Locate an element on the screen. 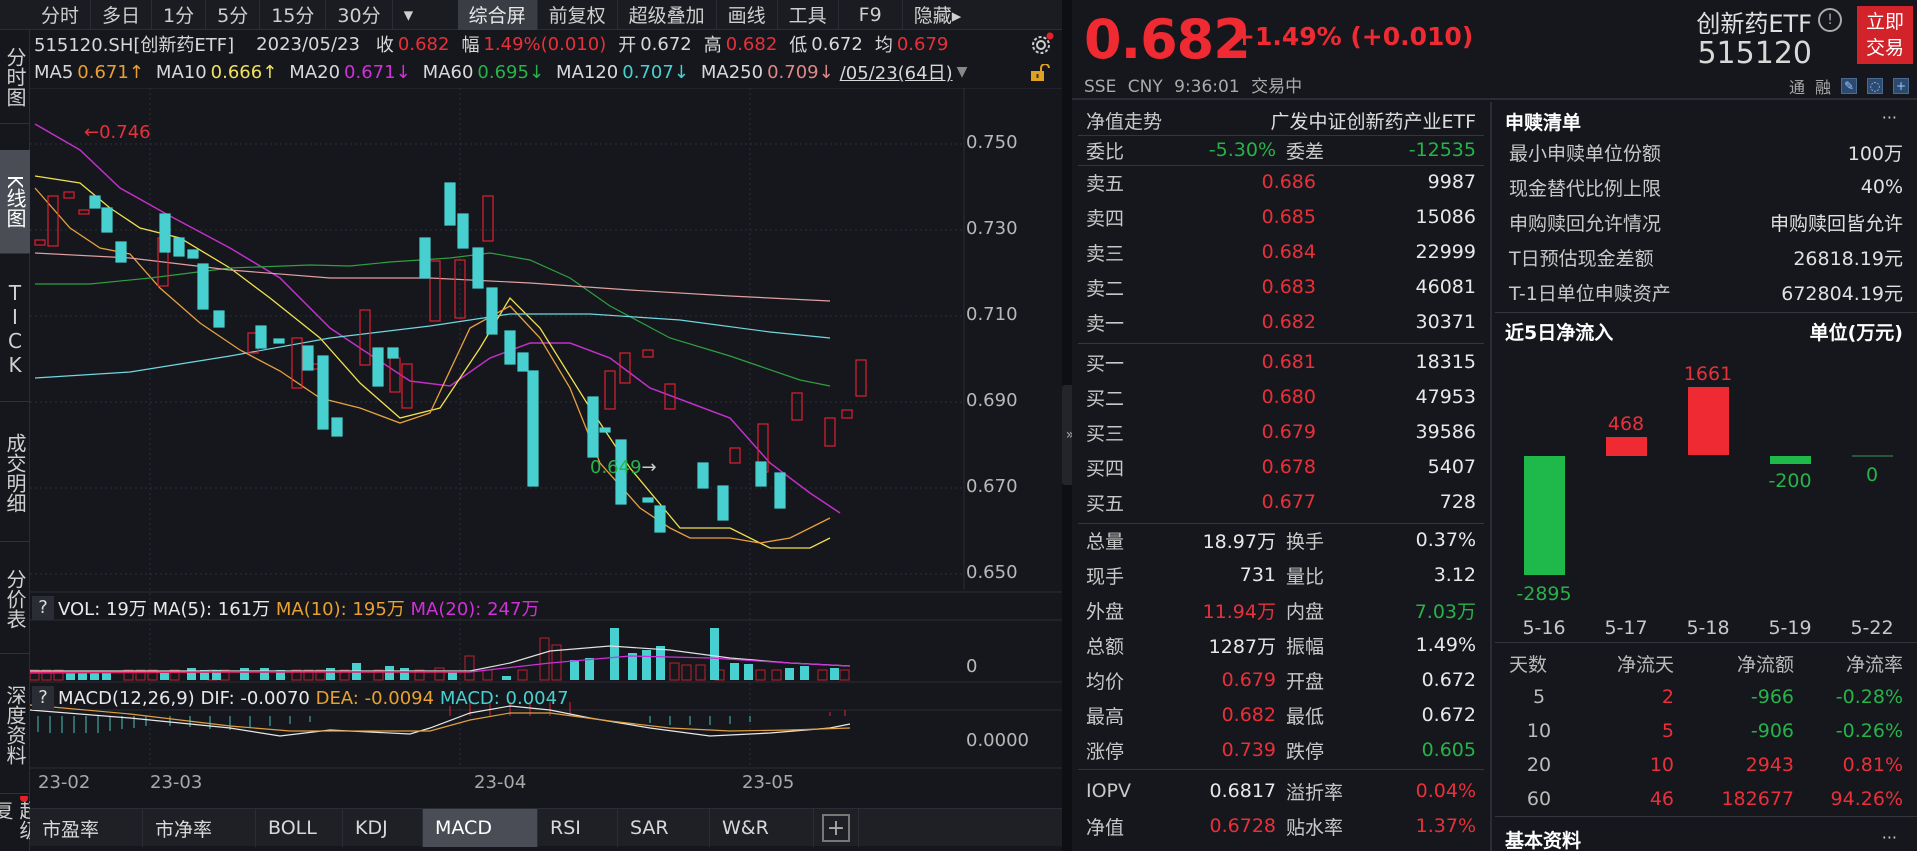  ma10-label: MA10 is located at coordinates (181, 72).